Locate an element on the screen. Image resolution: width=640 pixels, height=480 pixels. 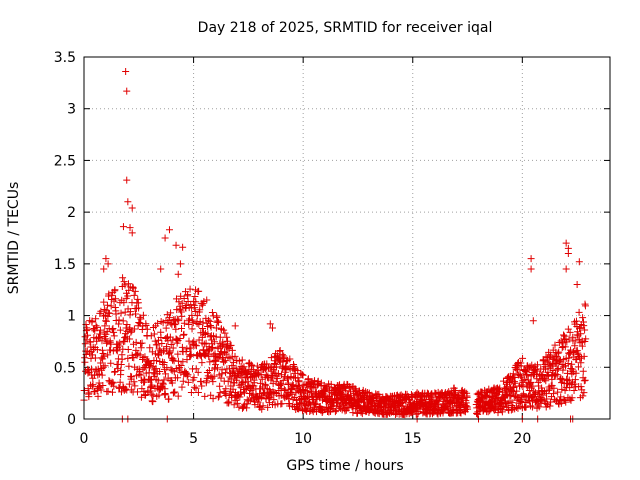
y-tick-label: 2.5 is located at coordinates (65, 161).